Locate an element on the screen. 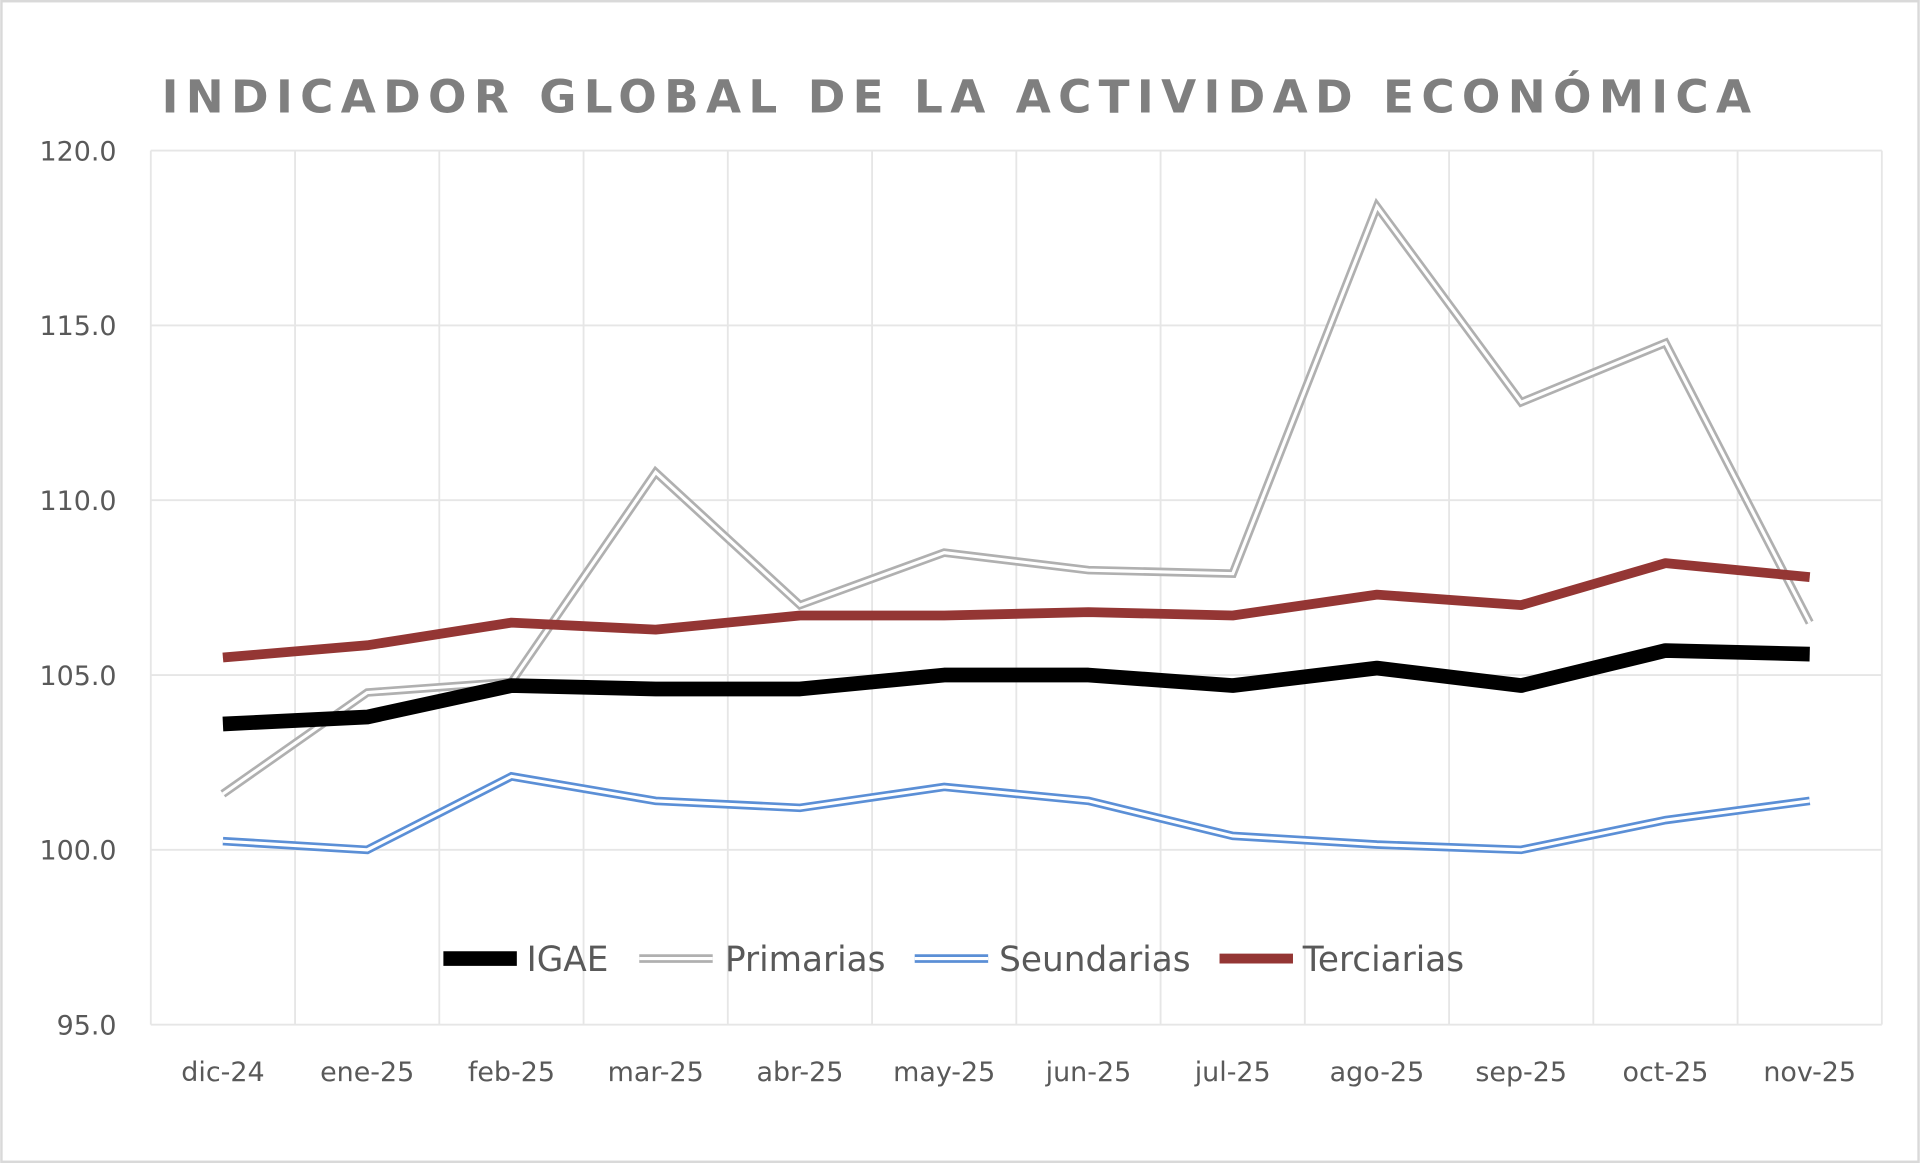 The image size is (1920, 1163). series-line-igae is located at coordinates (1016, 687).